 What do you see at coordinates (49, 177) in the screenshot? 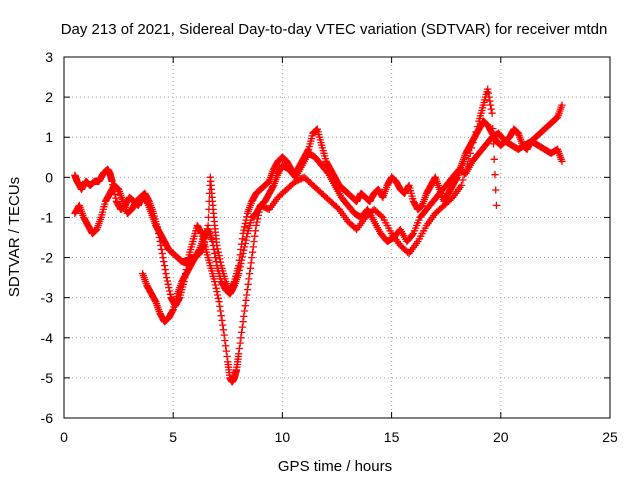
I see `y-tick-label: 0` at bounding box center [49, 177].